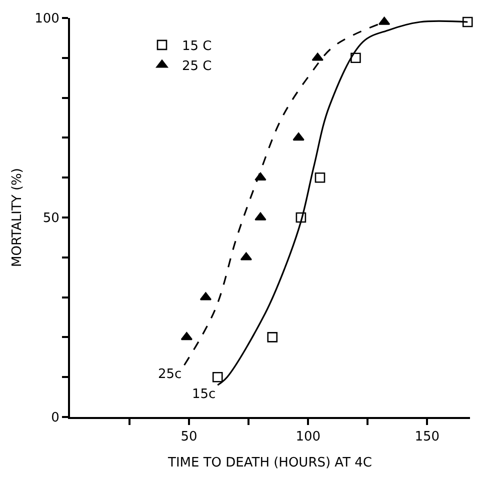 Image resolution: width=484 pixels, height=480 pixels. I want to click on y-tick-label: 100, so click(47, 19).